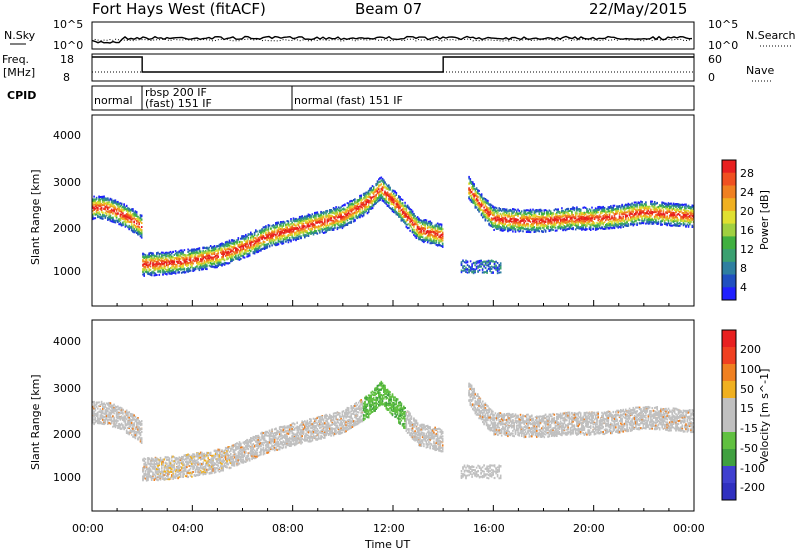 The width and height of the screenshot is (800, 554). What do you see at coordinates (400, 35) in the screenshot?
I see `nsky-panel: N.Sky 10^5 10^0 10^5 10^0 N.Search` at bounding box center [400, 35].